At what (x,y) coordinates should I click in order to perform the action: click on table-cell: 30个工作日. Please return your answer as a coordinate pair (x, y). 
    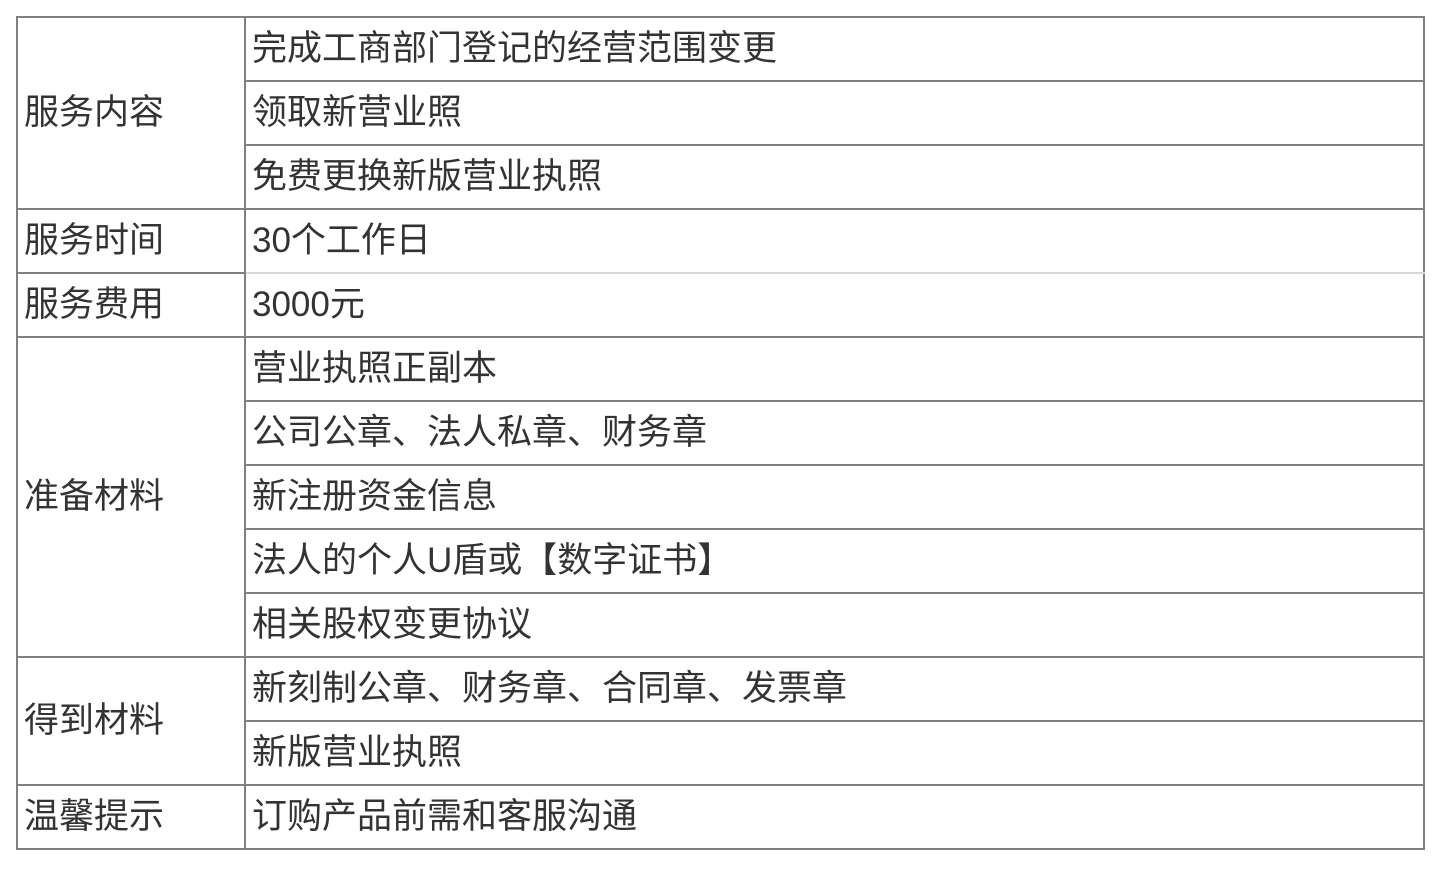
    Looking at the image, I should click on (834, 241).